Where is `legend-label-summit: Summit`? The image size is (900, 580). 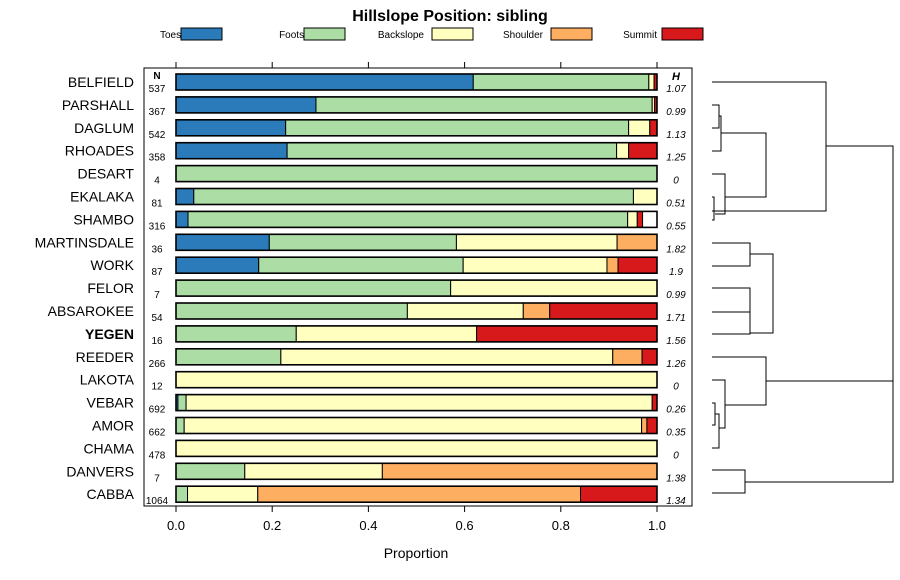 legend-label-summit: Summit is located at coordinates (640, 35).